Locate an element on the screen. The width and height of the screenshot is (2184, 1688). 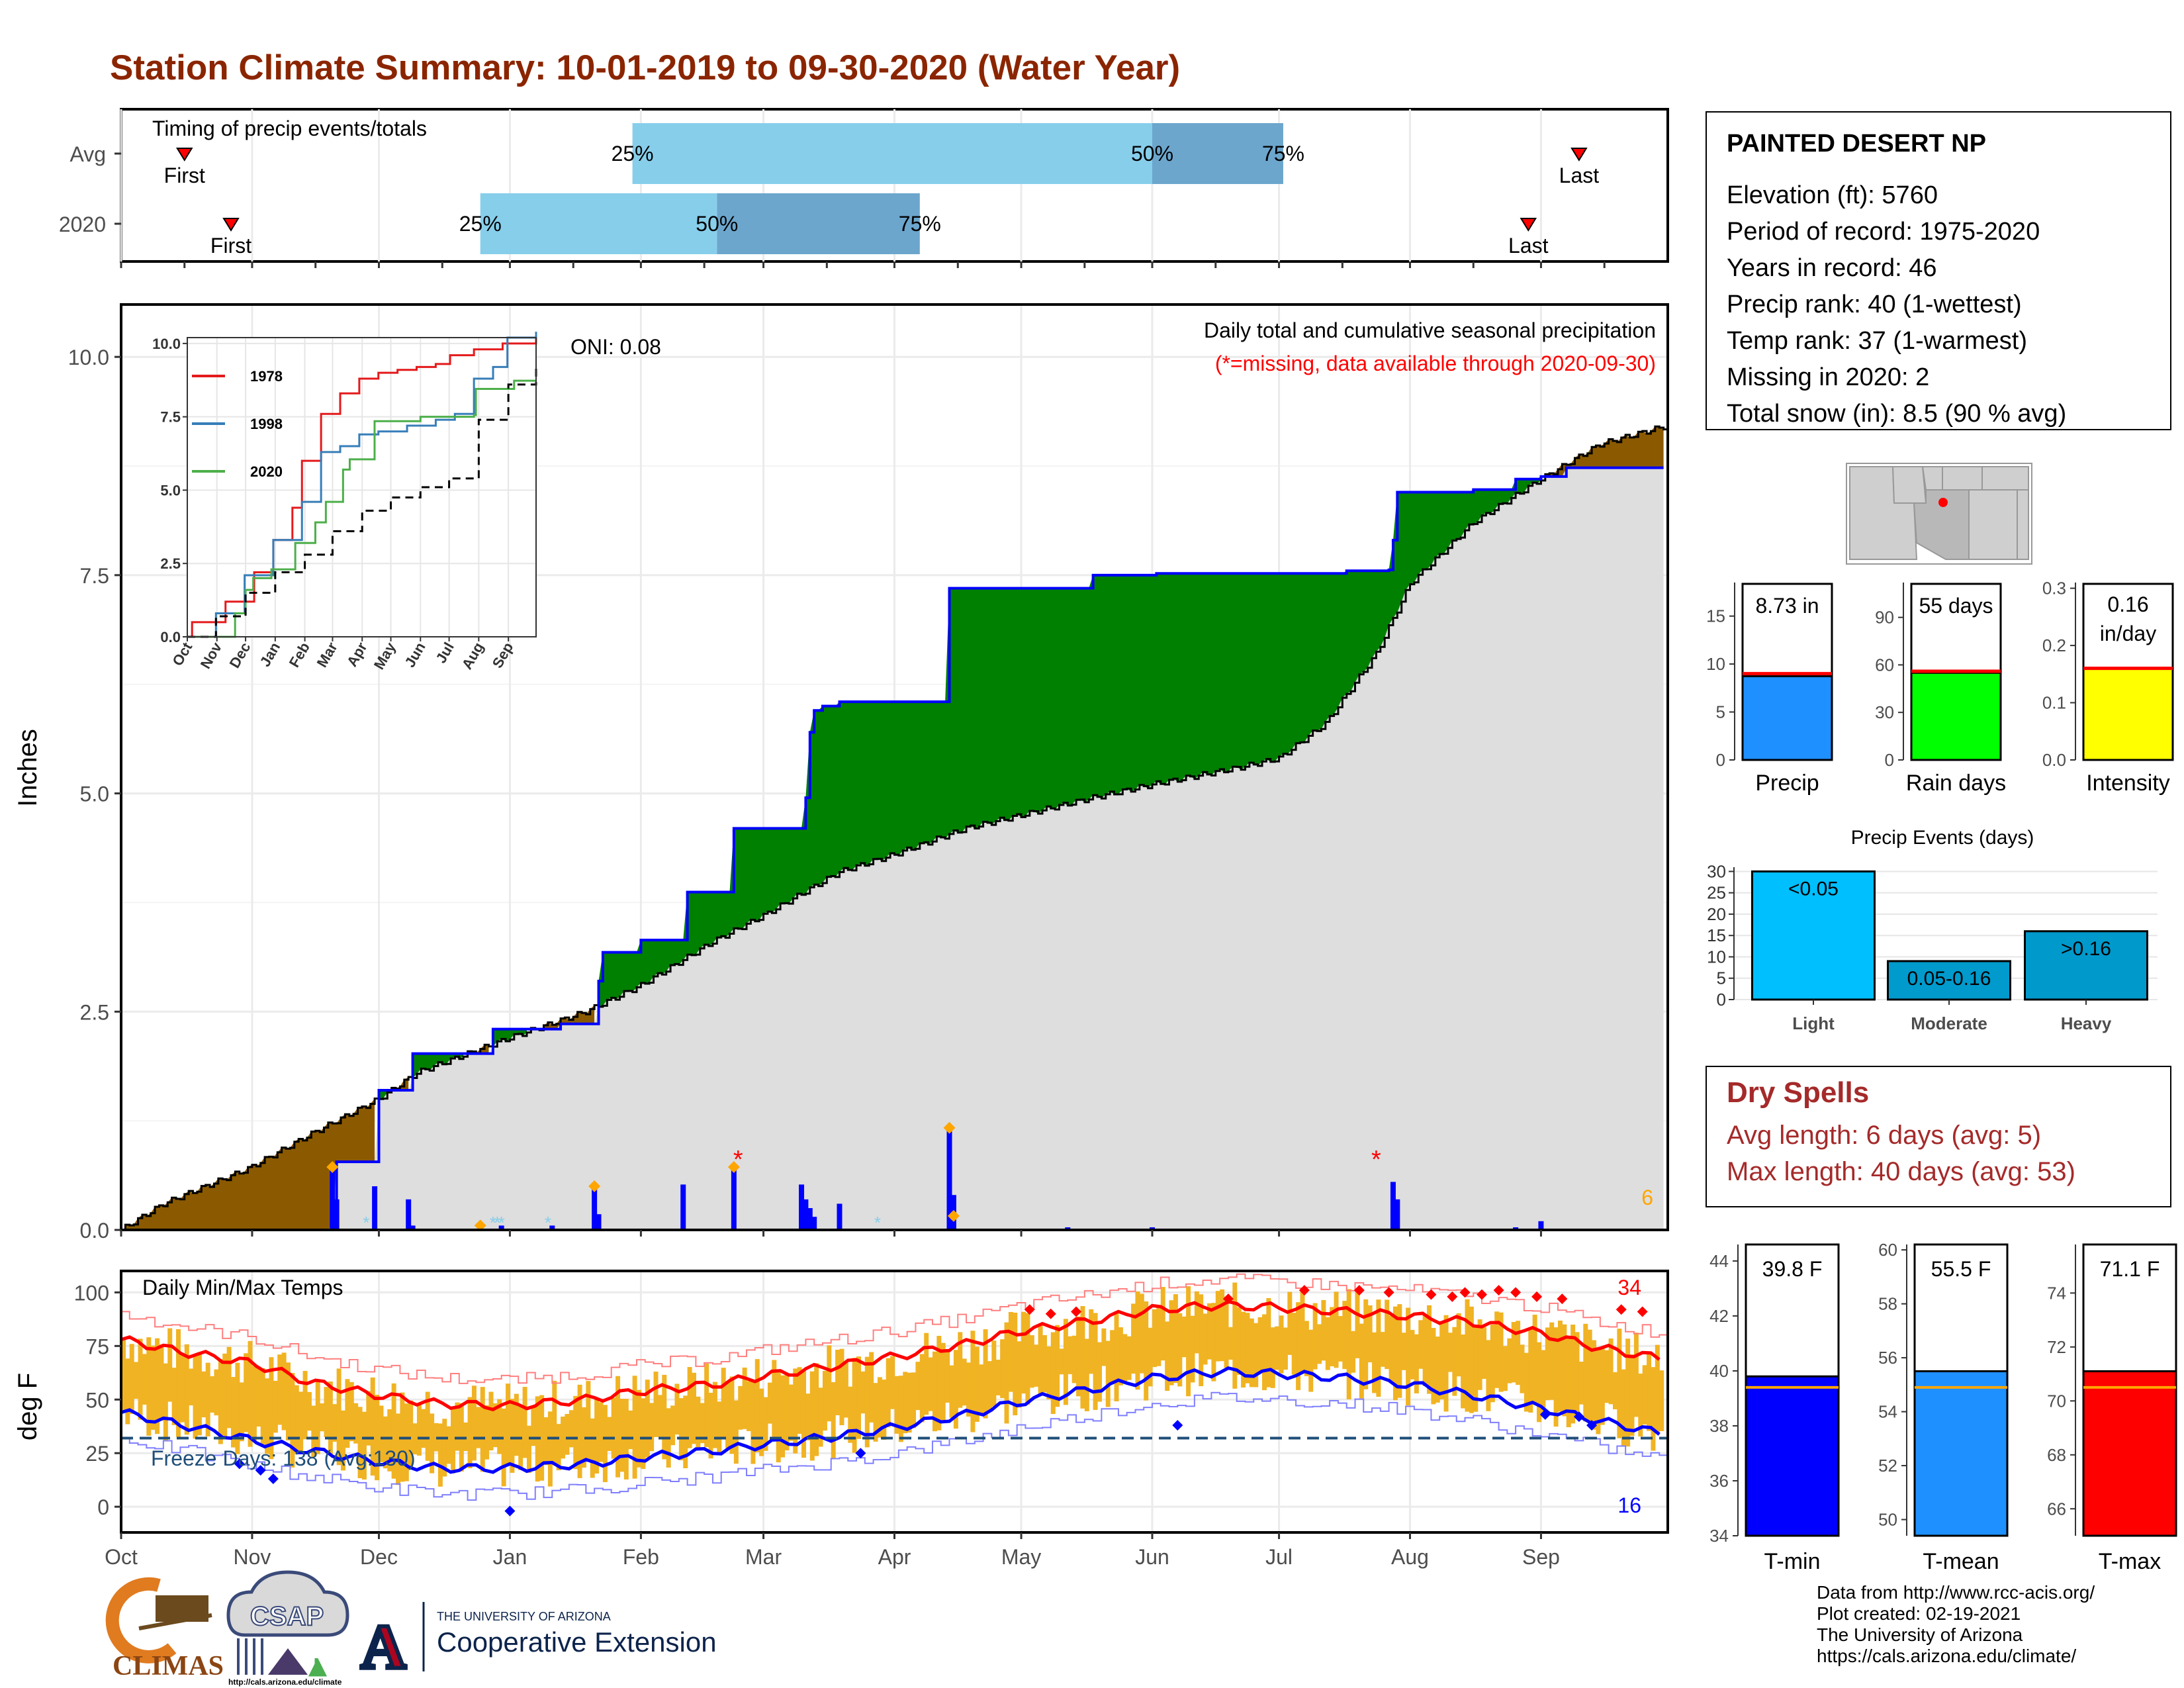
timing-25-label: 25% is located at coordinates (633, 153).